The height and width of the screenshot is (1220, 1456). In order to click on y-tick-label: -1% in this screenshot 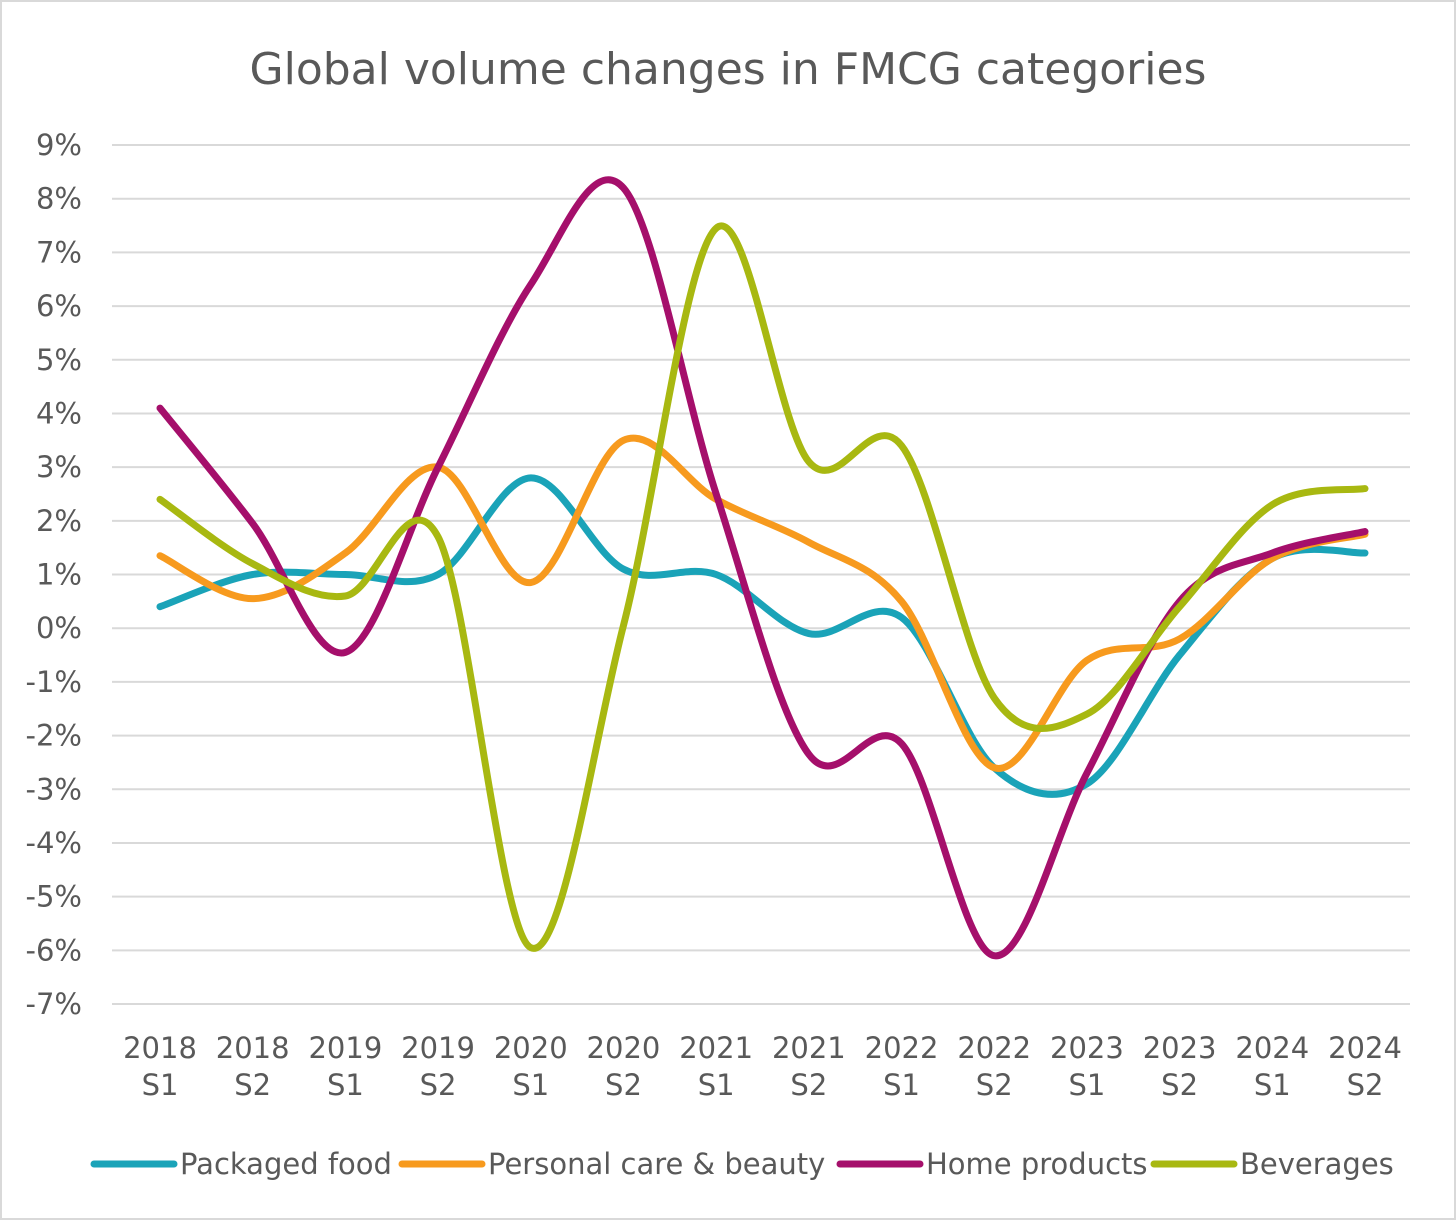, I will do `click(54, 682)`.